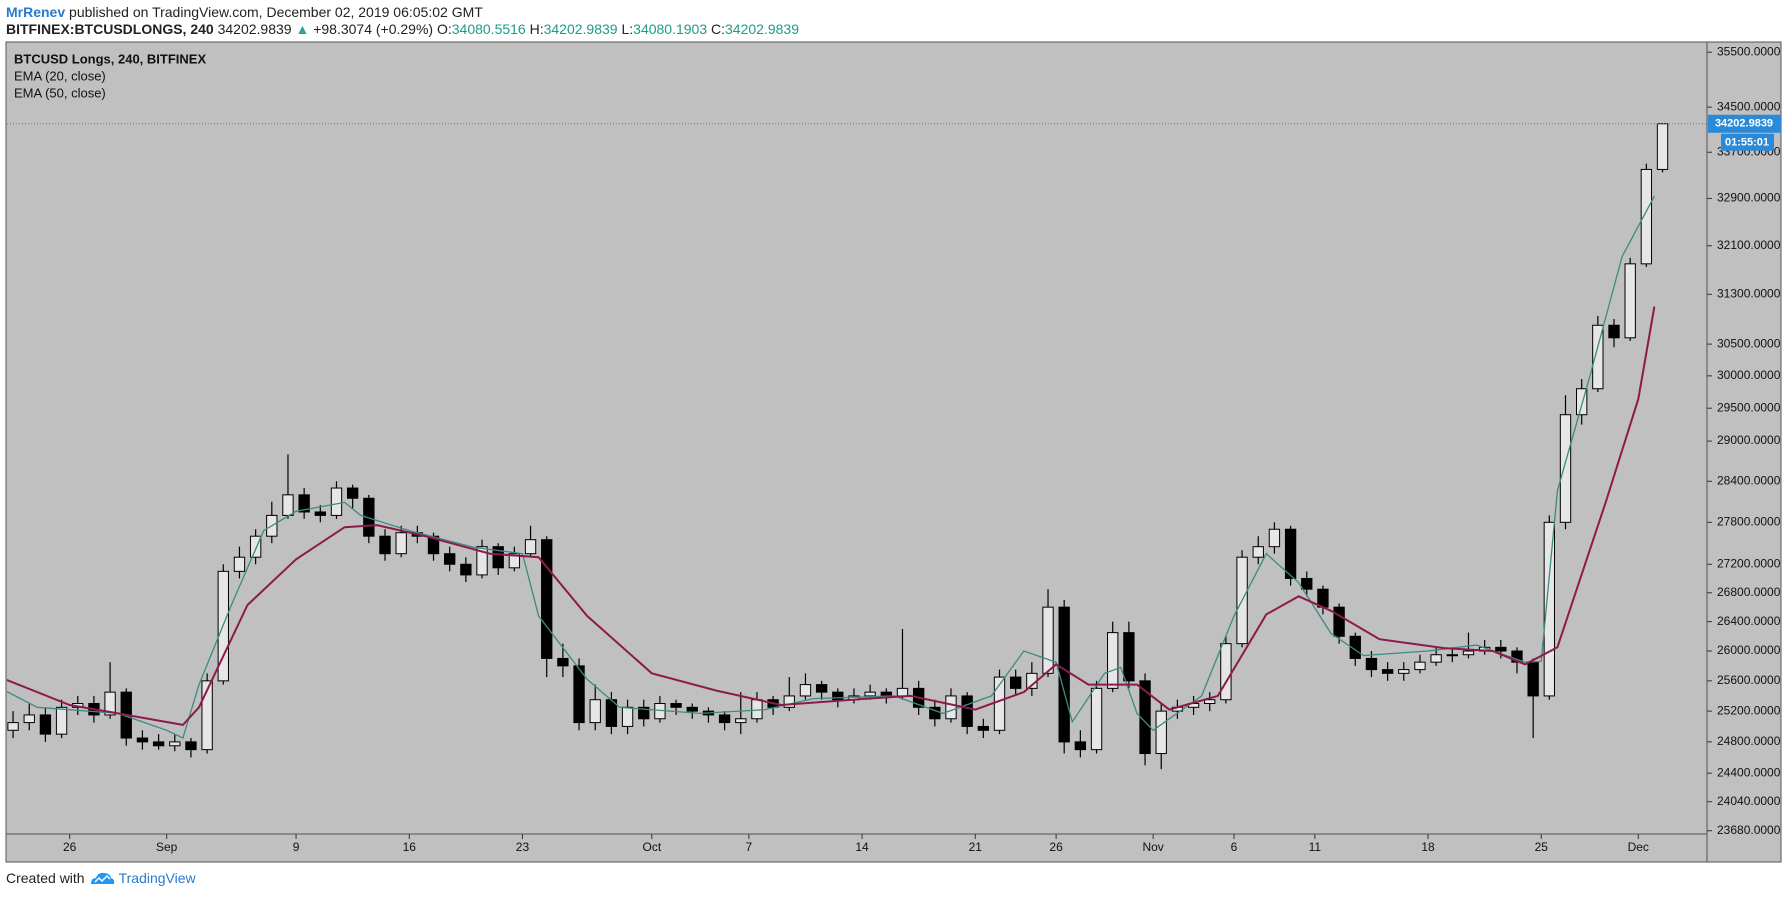 The height and width of the screenshot is (899, 1788). I want to click on y-tick-label: 24800.0000, so click(1749, 741).